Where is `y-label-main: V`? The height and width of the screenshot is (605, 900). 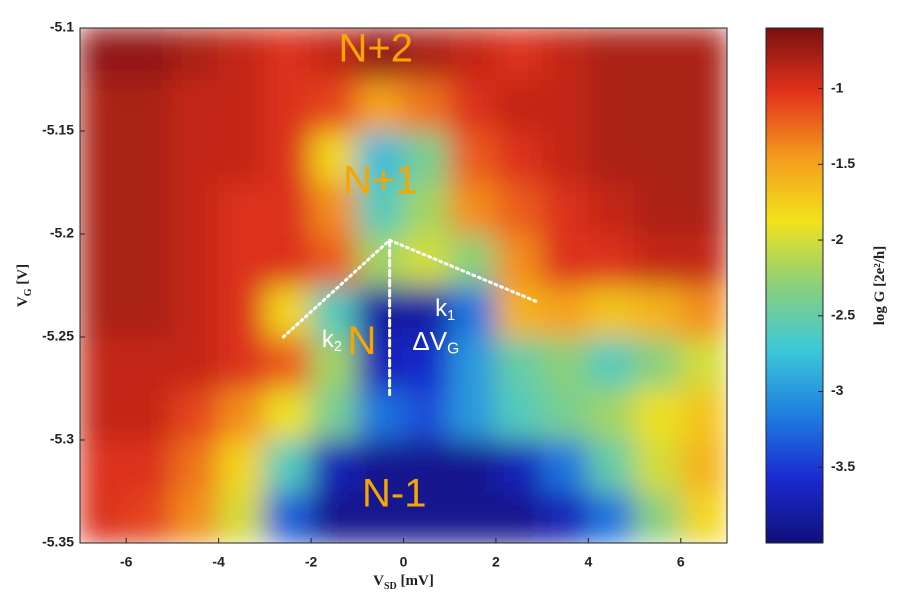
y-label-main: V is located at coordinates (23, 301).